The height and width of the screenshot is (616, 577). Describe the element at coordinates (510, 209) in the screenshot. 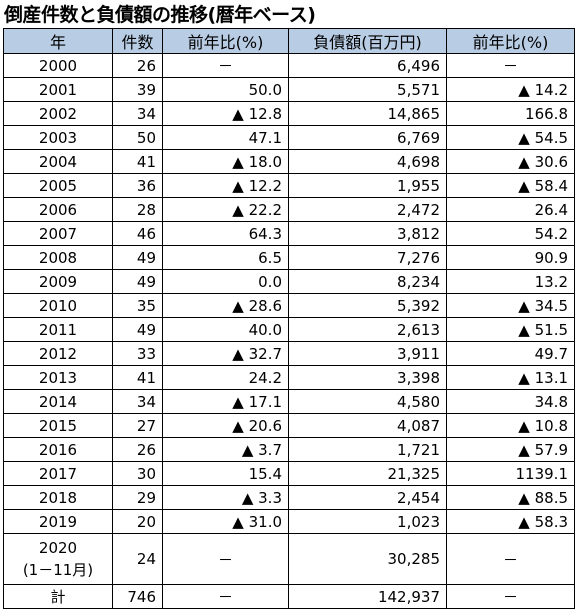

I see `cell-debt-yoy: 26.4` at that location.